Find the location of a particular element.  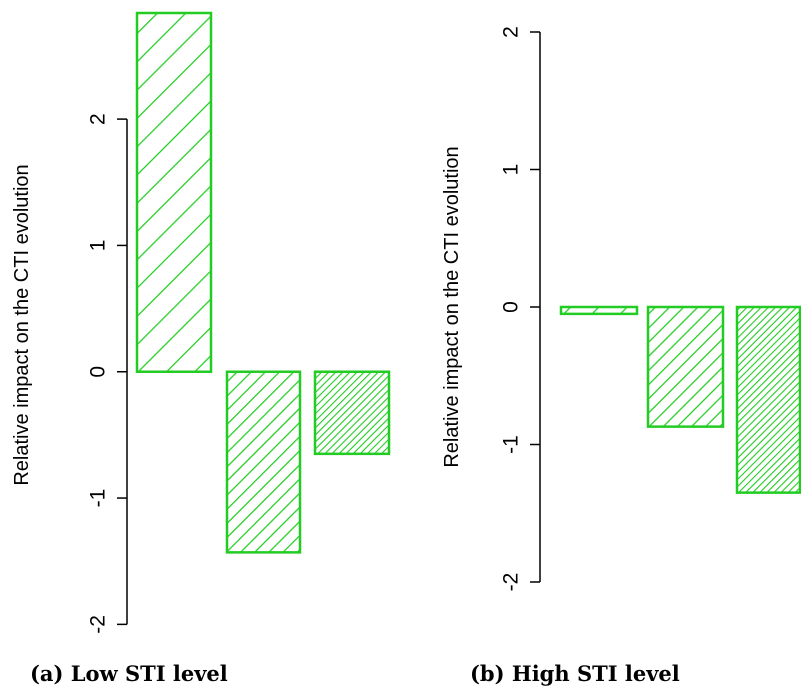

caption: (a) Low STI level is located at coordinates (129, 673).